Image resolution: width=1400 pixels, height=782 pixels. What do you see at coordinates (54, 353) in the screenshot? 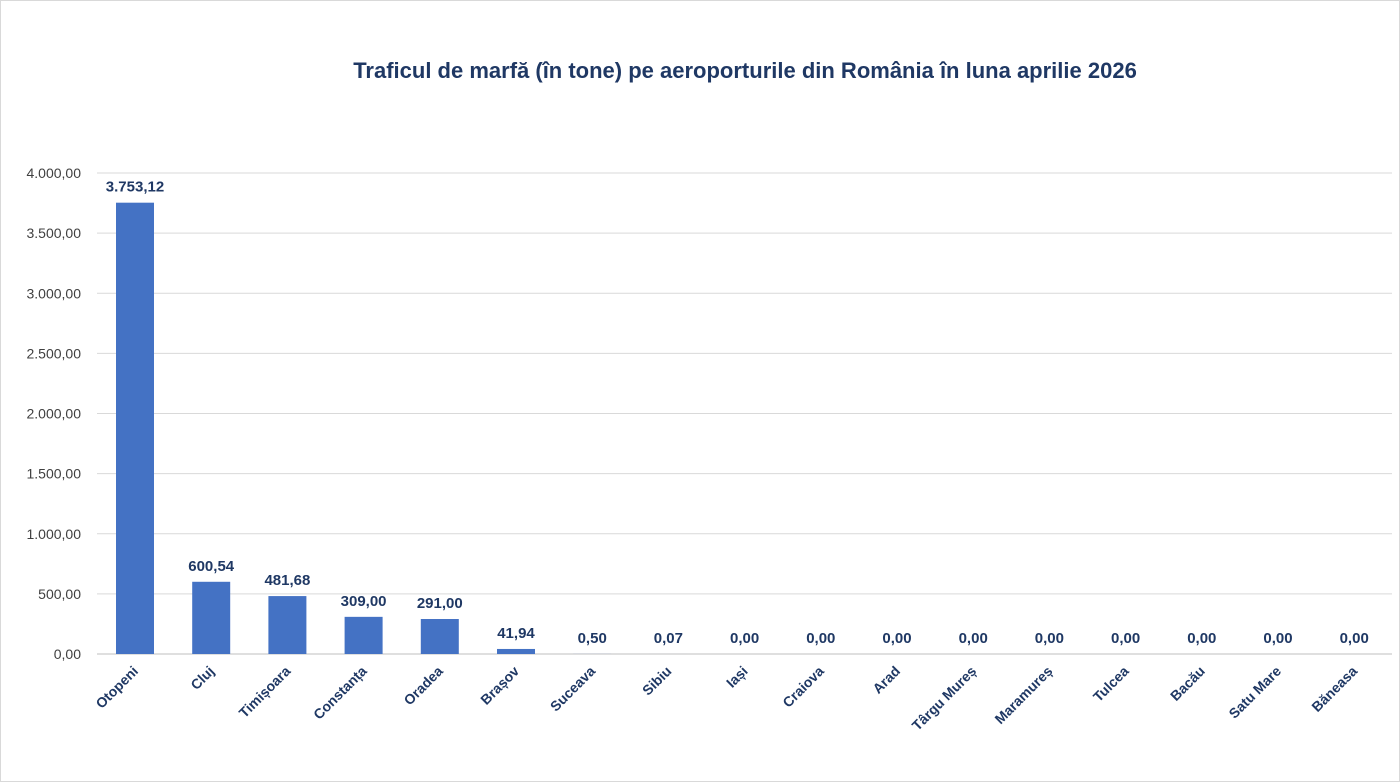
I see `y-tick-label: 2.500,00` at bounding box center [54, 353].